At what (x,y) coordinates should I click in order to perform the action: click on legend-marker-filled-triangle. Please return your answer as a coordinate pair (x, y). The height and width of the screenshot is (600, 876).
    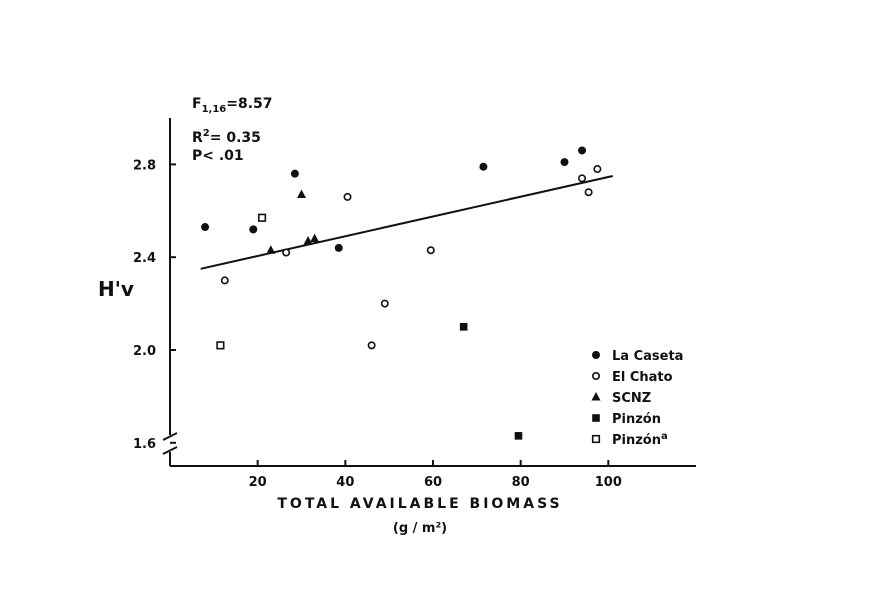
    Looking at the image, I should click on (596, 396).